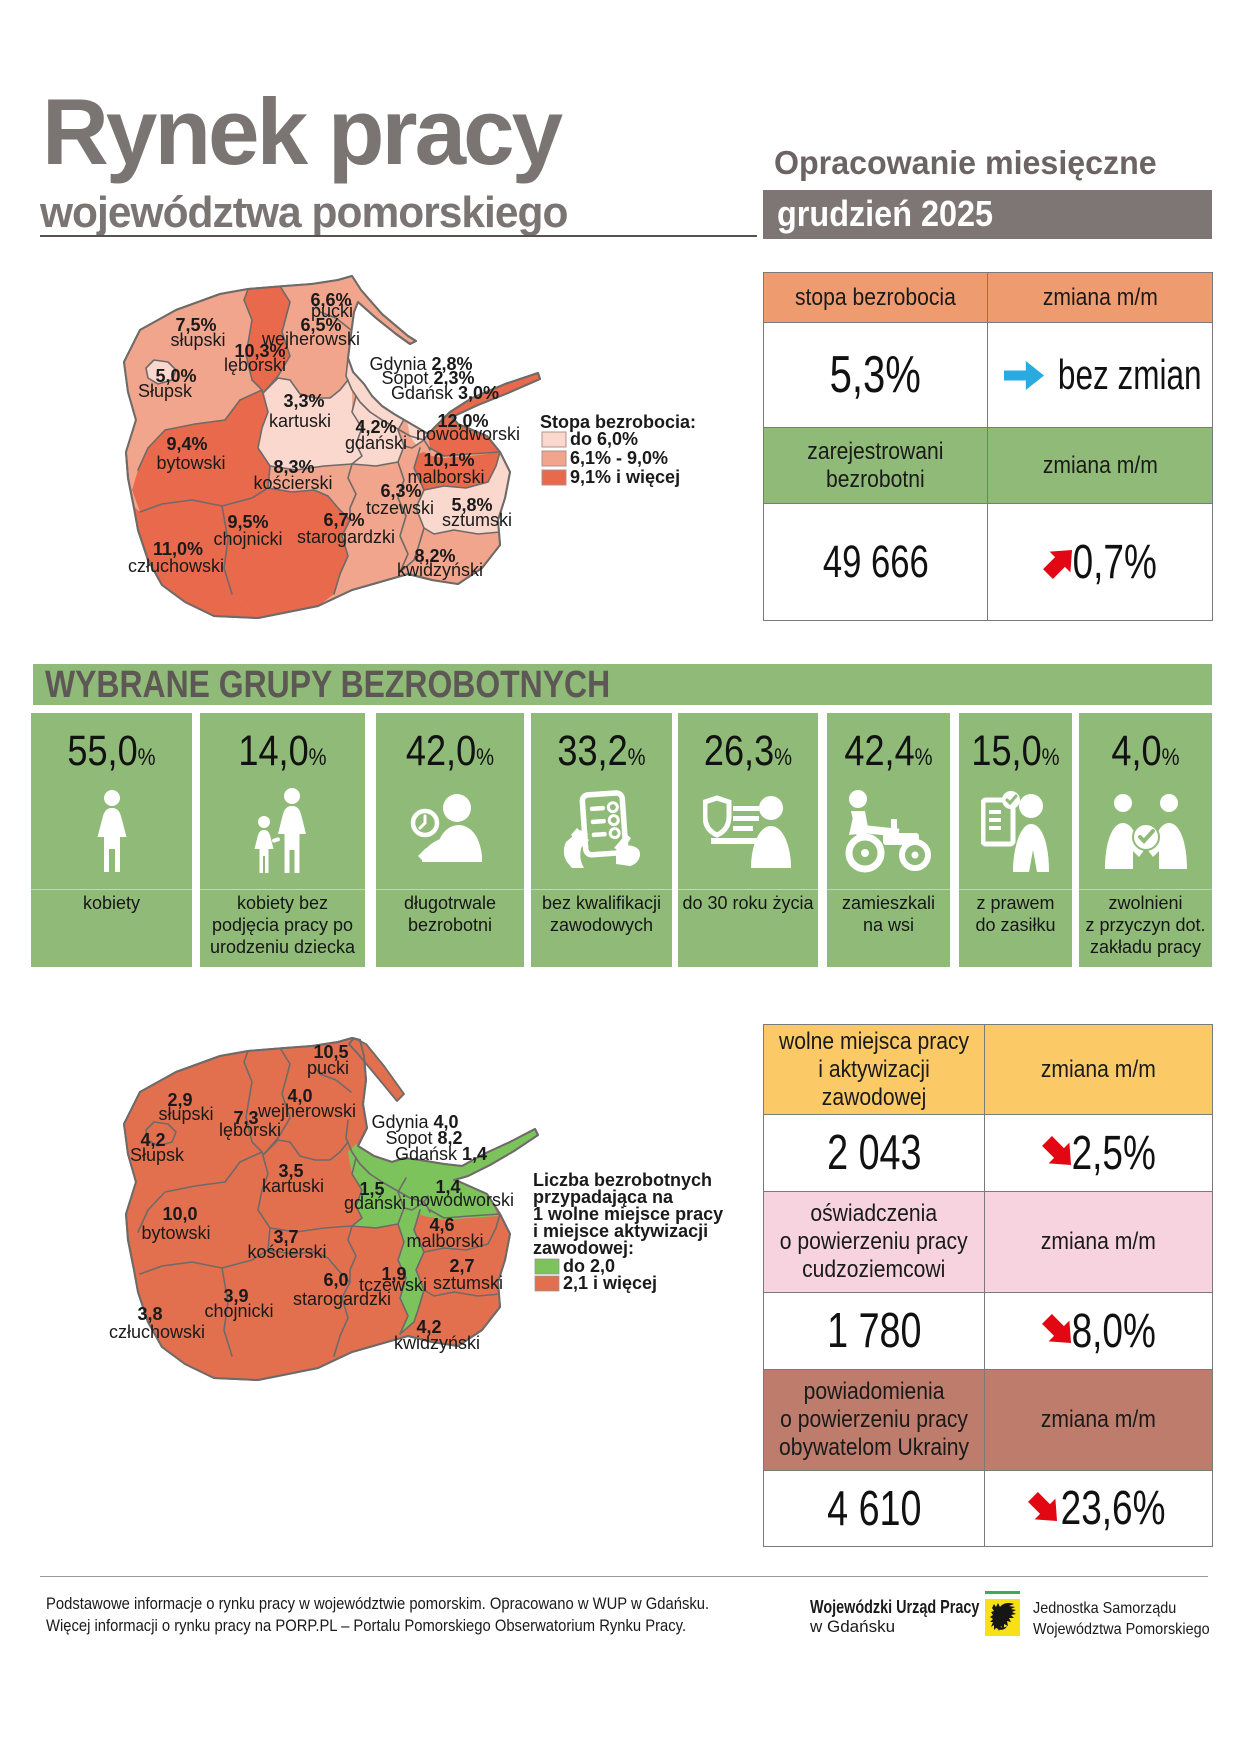 The image size is (1241, 1755). What do you see at coordinates (195, 325) in the screenshot?
I see `svg-text: 7,5%` at bounding box center [195, 325].